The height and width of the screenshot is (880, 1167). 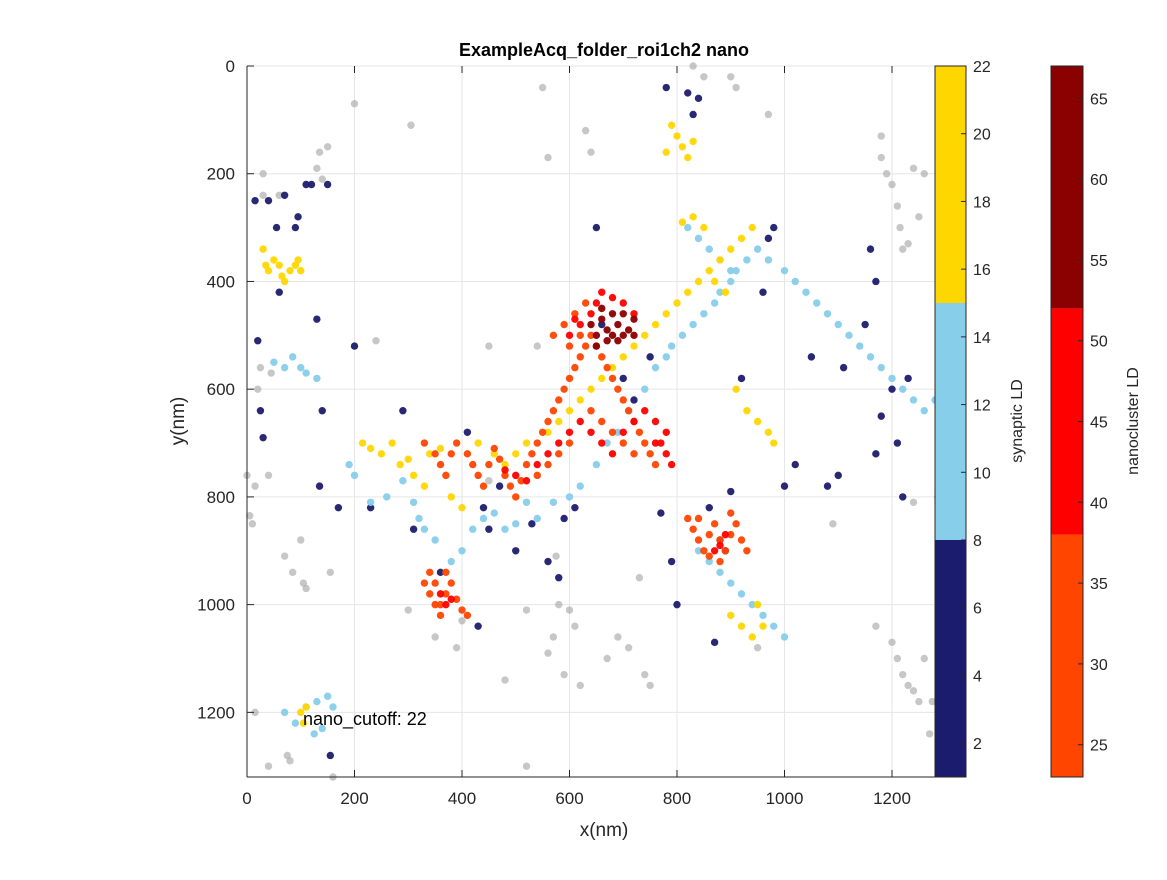 I want to click on x-tick-label: 1000, so click(x=785, y=798).